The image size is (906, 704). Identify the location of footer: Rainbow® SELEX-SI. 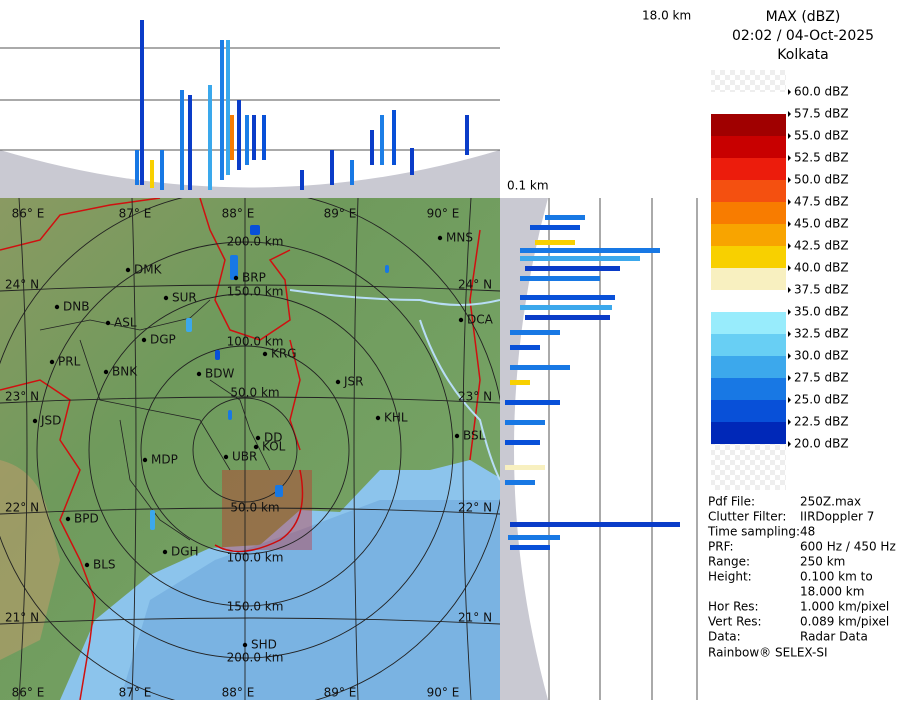
(768, 653).